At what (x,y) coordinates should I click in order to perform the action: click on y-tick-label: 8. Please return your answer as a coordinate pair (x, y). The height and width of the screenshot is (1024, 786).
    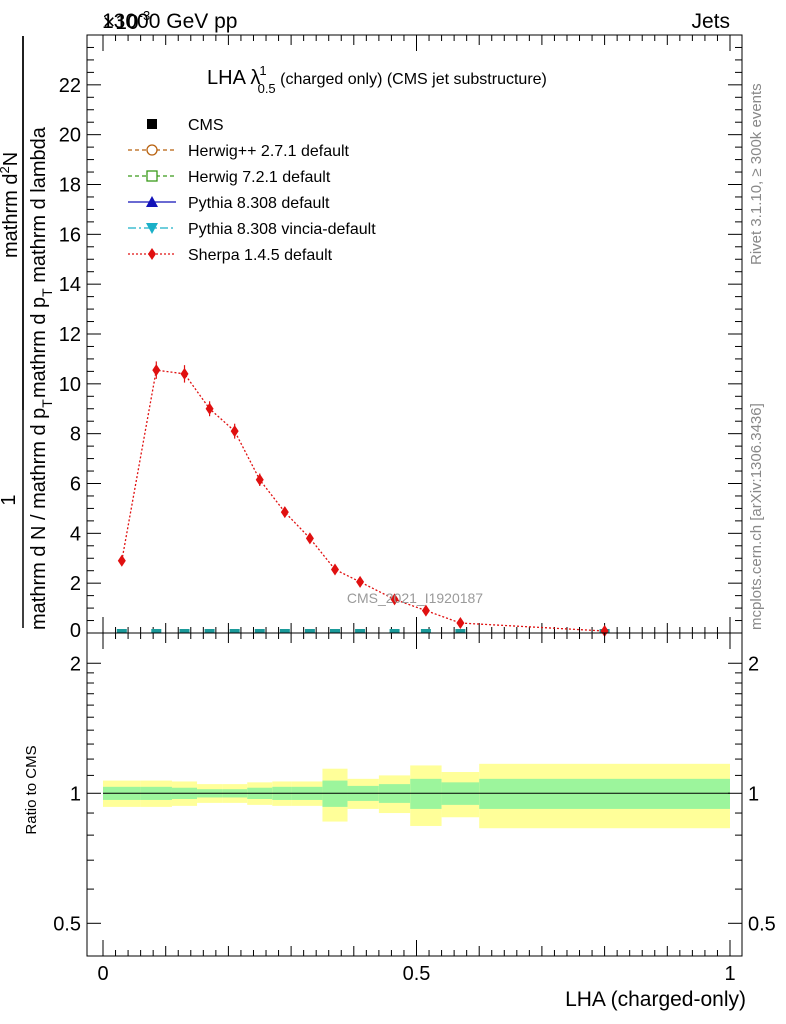
    Looking at the image, I should click on (75, 435).